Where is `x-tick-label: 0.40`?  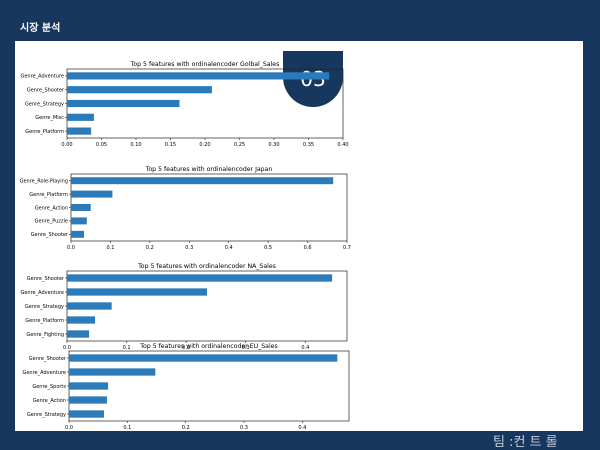 x-tick-label: 0.40 is located at coordinates (342, 145).